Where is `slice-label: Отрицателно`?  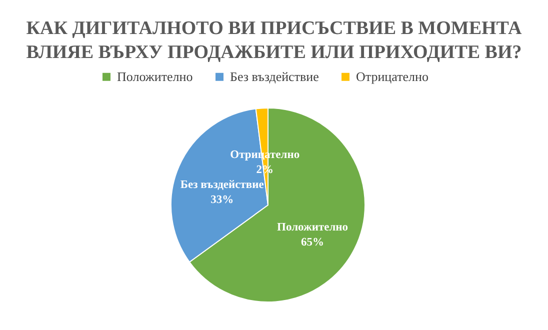 slice-label: Отрицателно is located at coordinates (265, 155).